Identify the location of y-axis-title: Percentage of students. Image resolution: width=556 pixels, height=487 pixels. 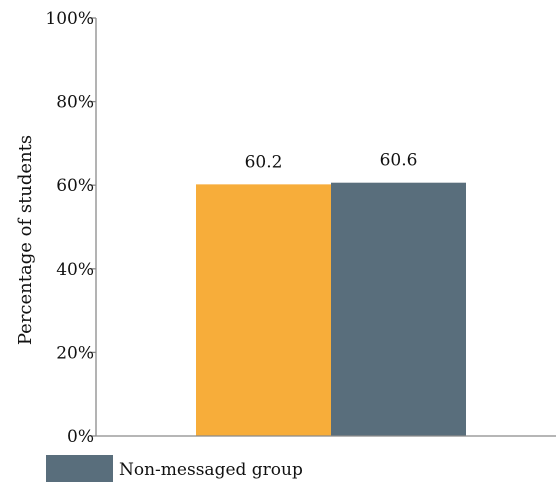
(25, 240).